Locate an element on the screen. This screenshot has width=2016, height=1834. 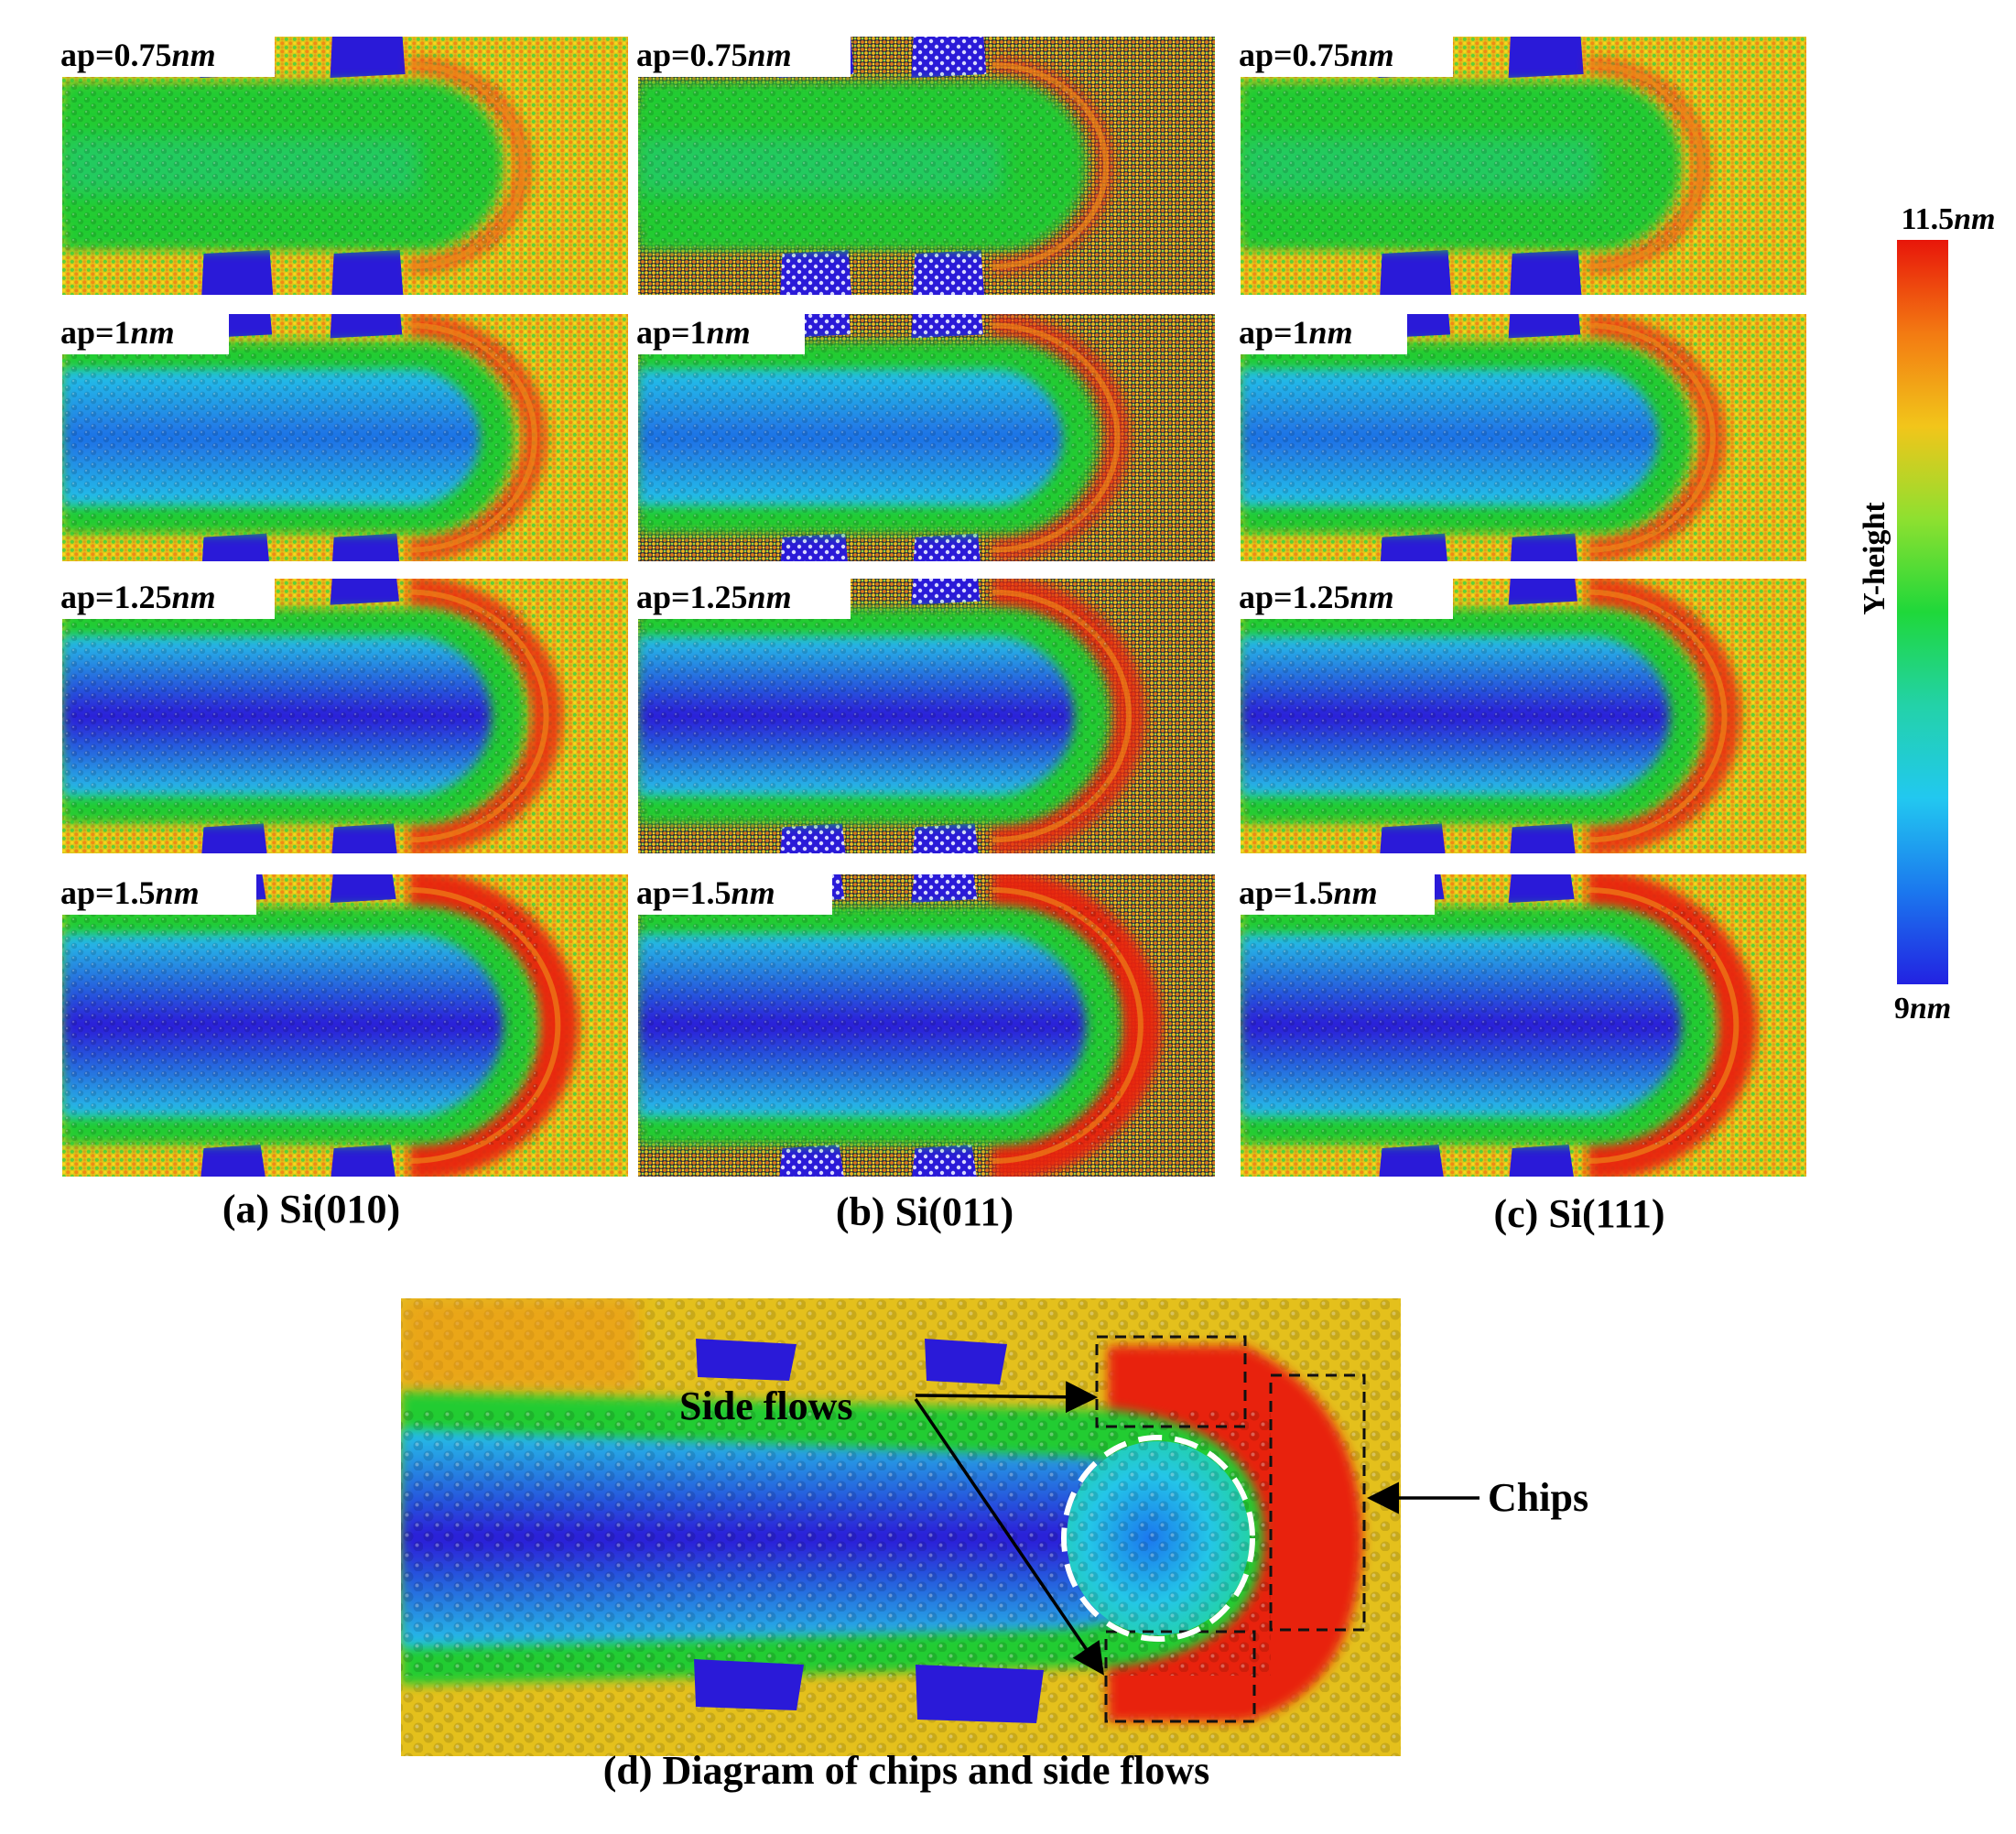
sim-panel-3-1: ap=0.75nm is located at coordinates (1520, 162).